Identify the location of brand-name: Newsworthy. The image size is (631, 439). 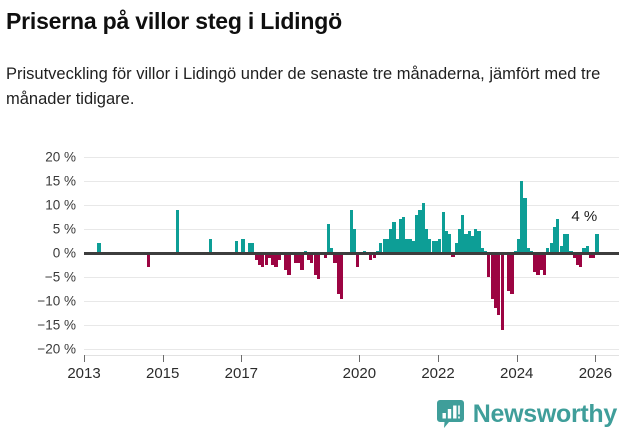
(545, 414).